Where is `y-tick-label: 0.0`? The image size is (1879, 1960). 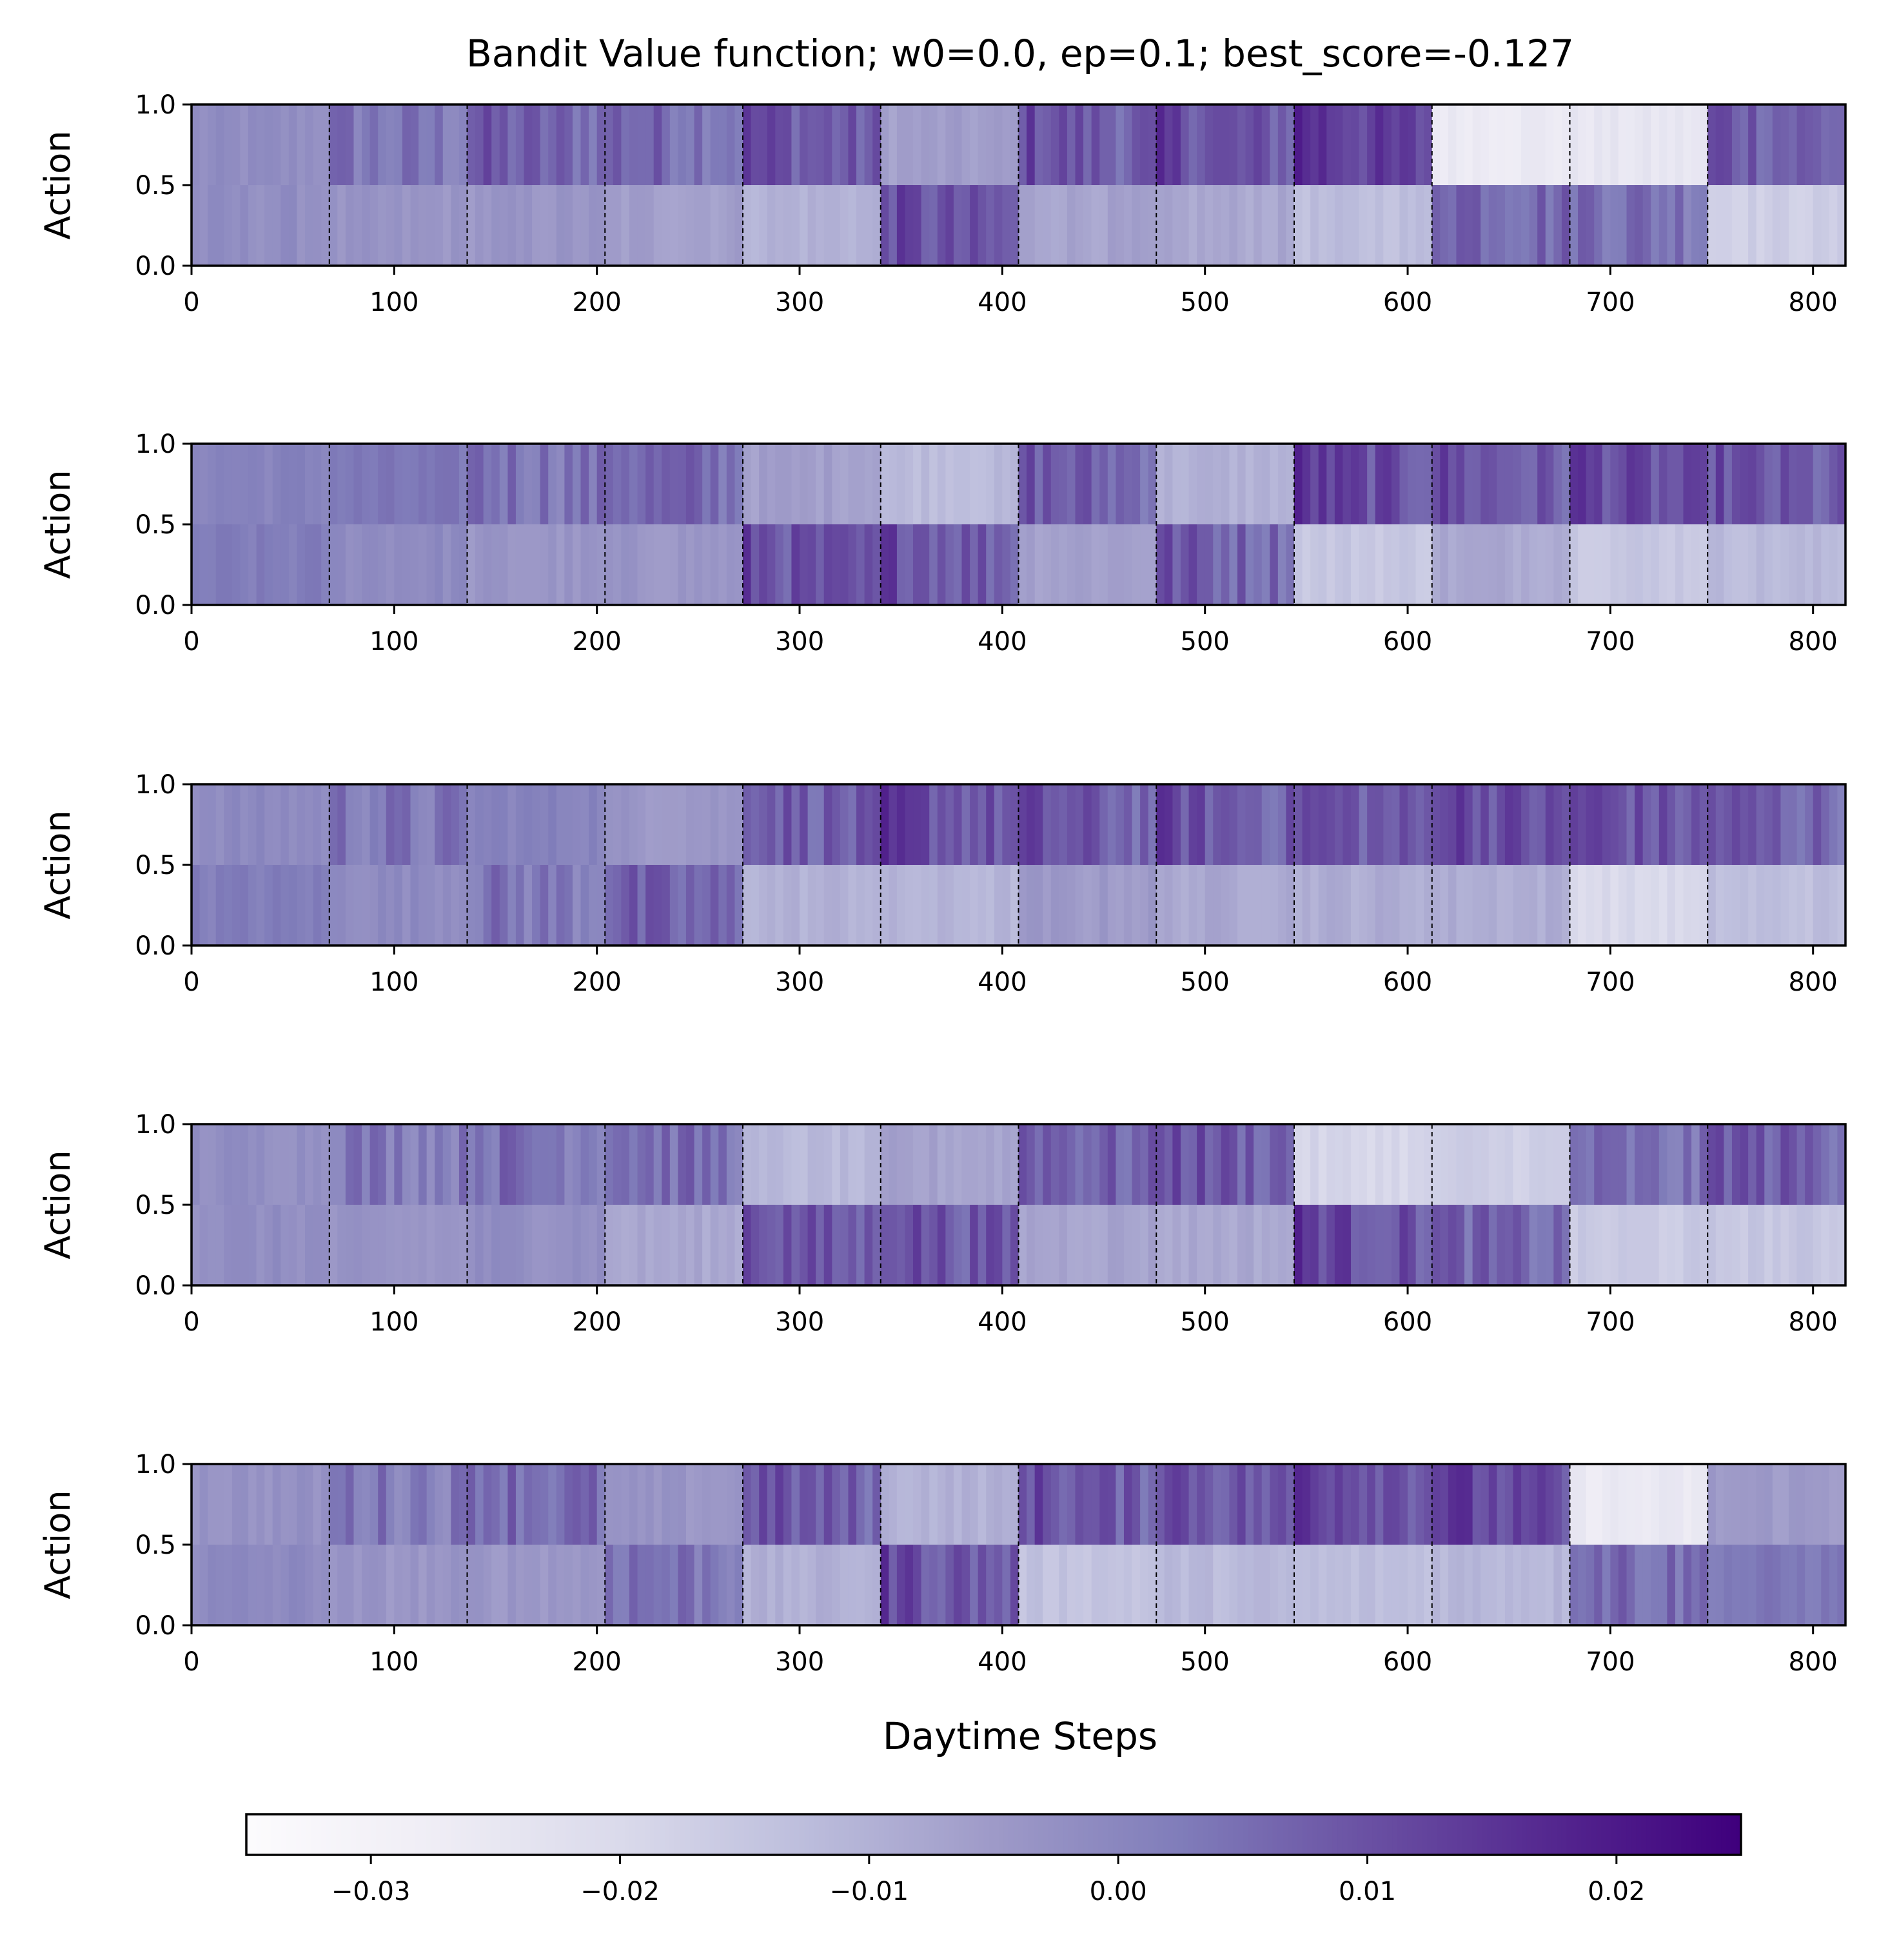 y-tick-label: 0.0 is located at coordinates (155, 266).